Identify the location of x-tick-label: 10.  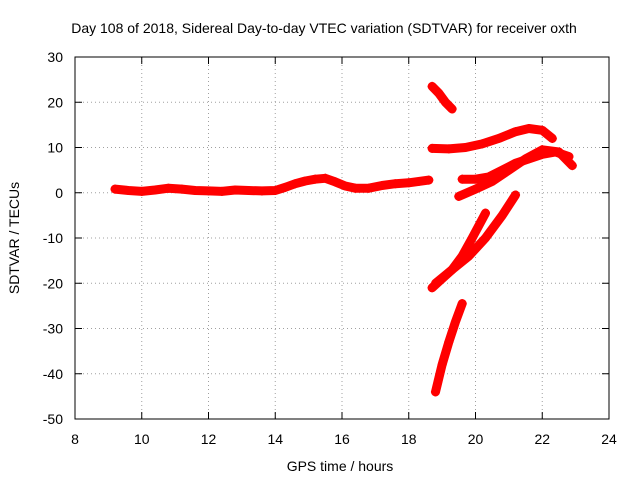
(142, 439).